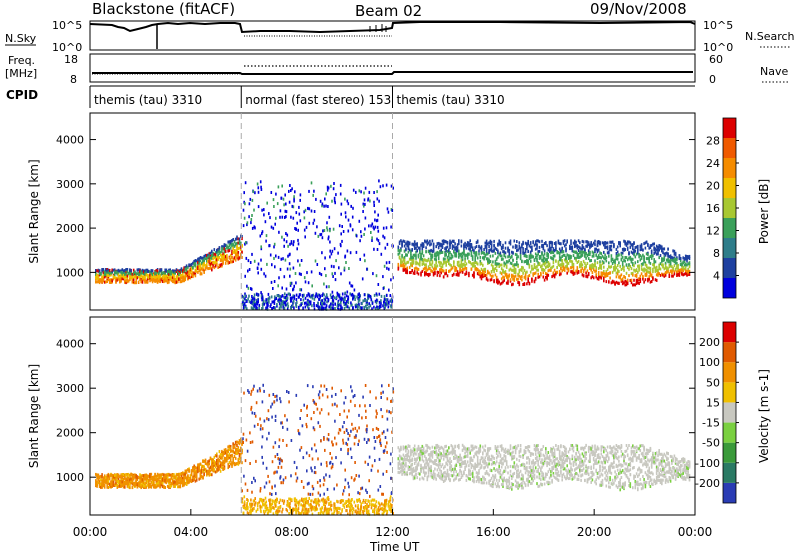 This screenshot has height=554, width=800. What do you see at coordinates (712, 79) in the screenshot?
I see `nave-tick-bottom: 0` at bounding box center [712, 79].